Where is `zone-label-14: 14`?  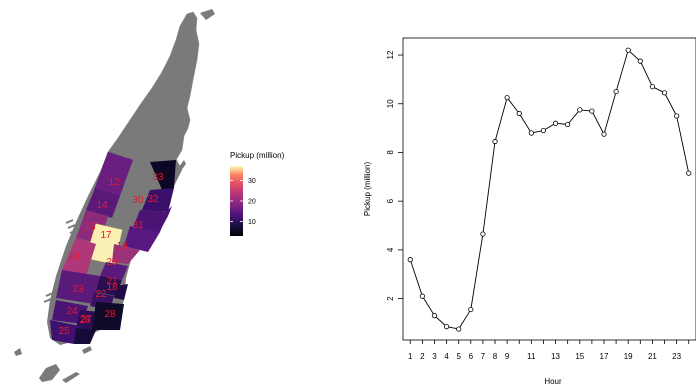 zone-label-14: 14 is located at coordinates (102, 205).